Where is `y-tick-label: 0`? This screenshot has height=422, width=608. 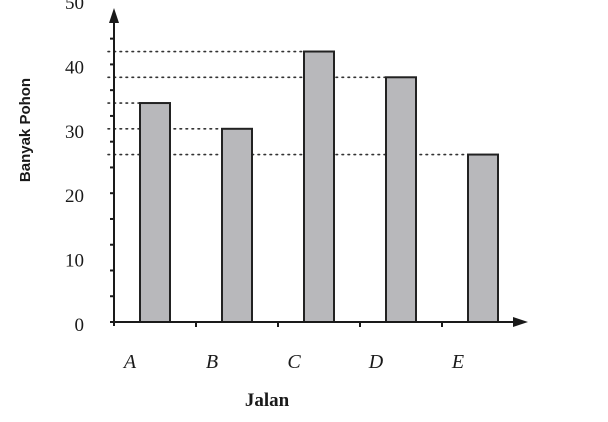 y-tick-label: 0 is located at coordinates (80, 325).